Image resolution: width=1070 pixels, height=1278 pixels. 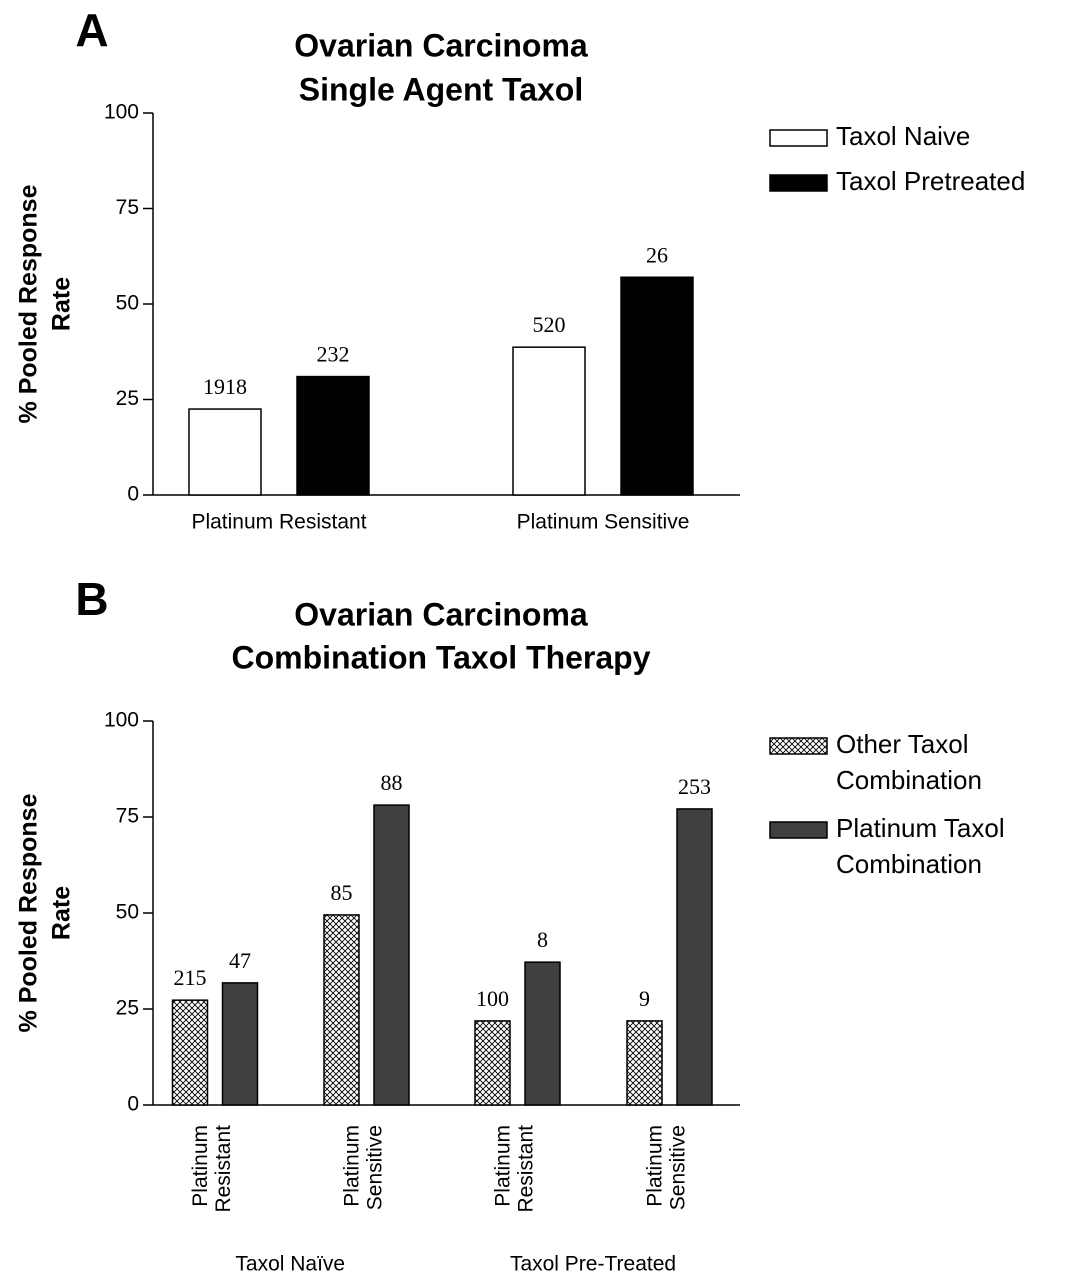 What do you see at coordinates (392, 782) in the screenshot?
I see `data-label: 88` at bounding box center [392, 782].